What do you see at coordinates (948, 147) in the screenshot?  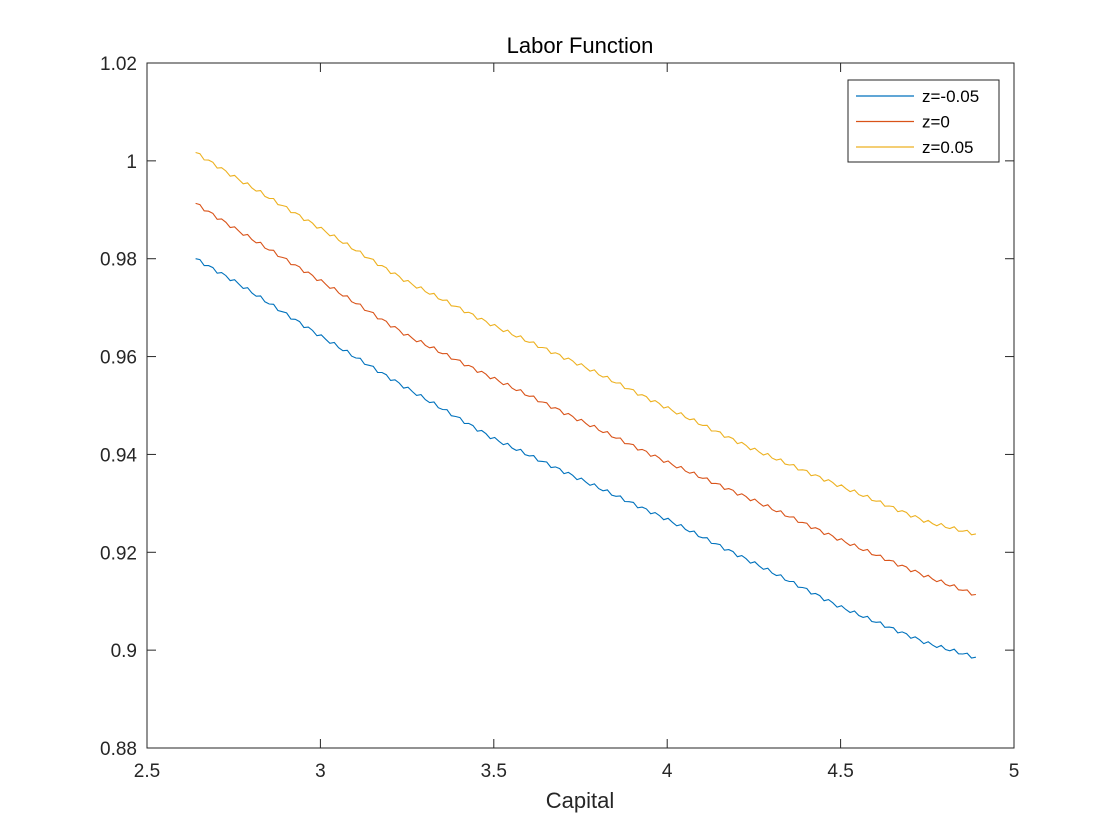 I see `legend-label: z=0.05` at bounding box center [948, 147].